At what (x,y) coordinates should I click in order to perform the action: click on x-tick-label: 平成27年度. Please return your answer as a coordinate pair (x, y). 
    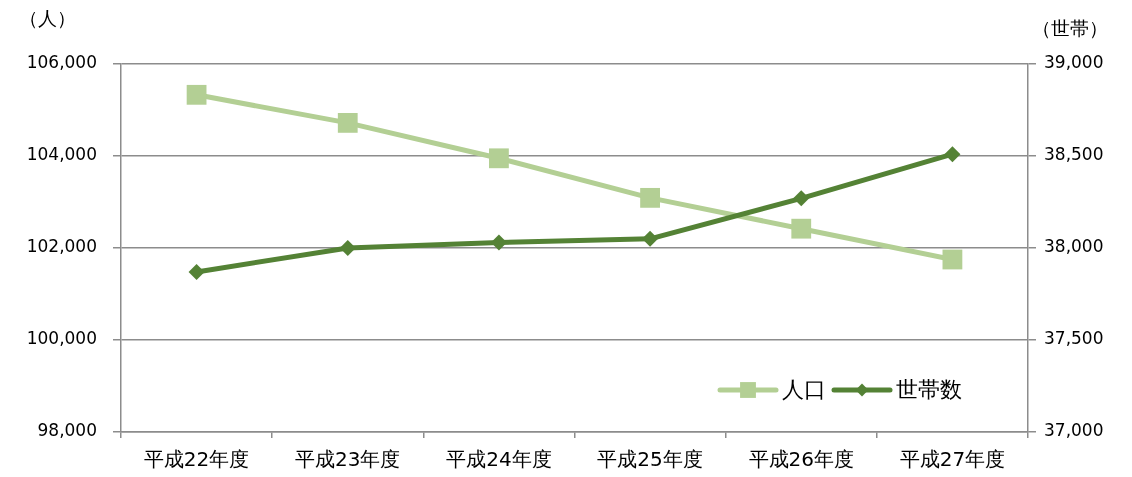
    Looking at the image, I should click on (952, 459).